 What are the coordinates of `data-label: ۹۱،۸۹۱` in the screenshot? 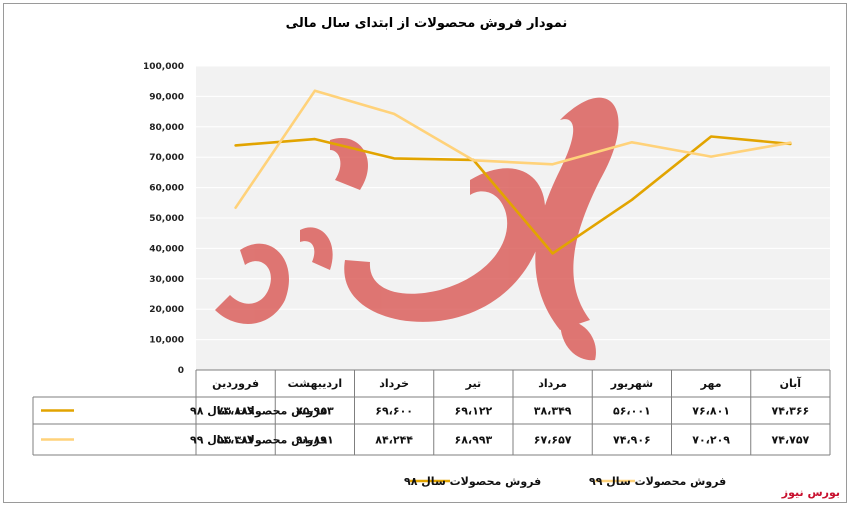 It's located at (315, 440).